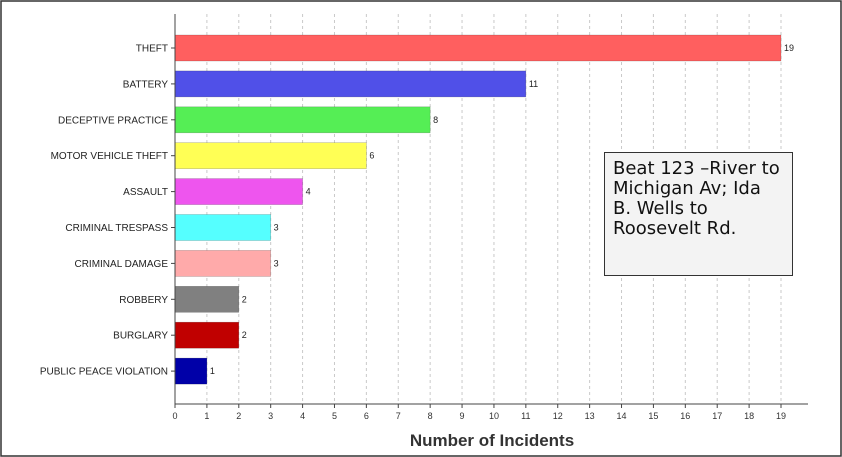 The width and height of the screenshot is (842, 457). Describe the element at coordinates (191, 371) in the screenshot. I see `bar-public-peace-violation` at that location.